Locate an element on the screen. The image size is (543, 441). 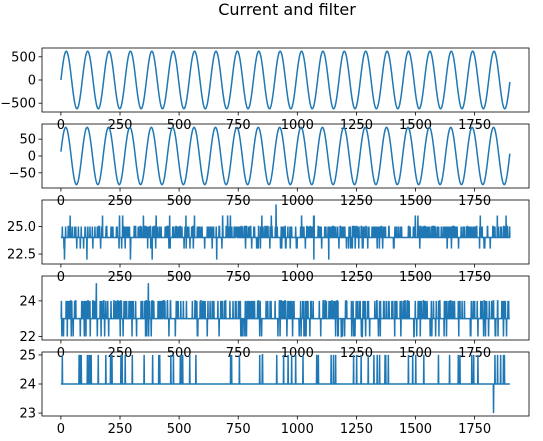
y-tick-label: 25 is located at coordinates (27, 355).